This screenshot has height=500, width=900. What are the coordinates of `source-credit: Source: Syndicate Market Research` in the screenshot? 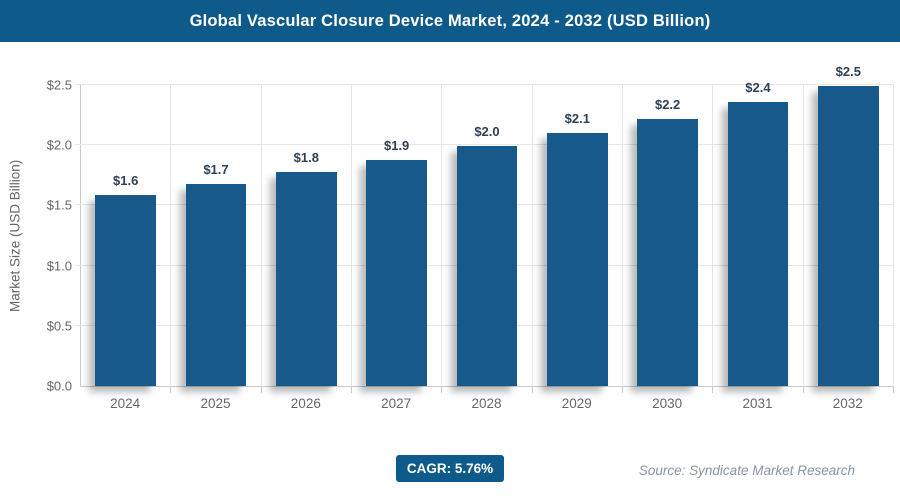 It's located at (746, 470).